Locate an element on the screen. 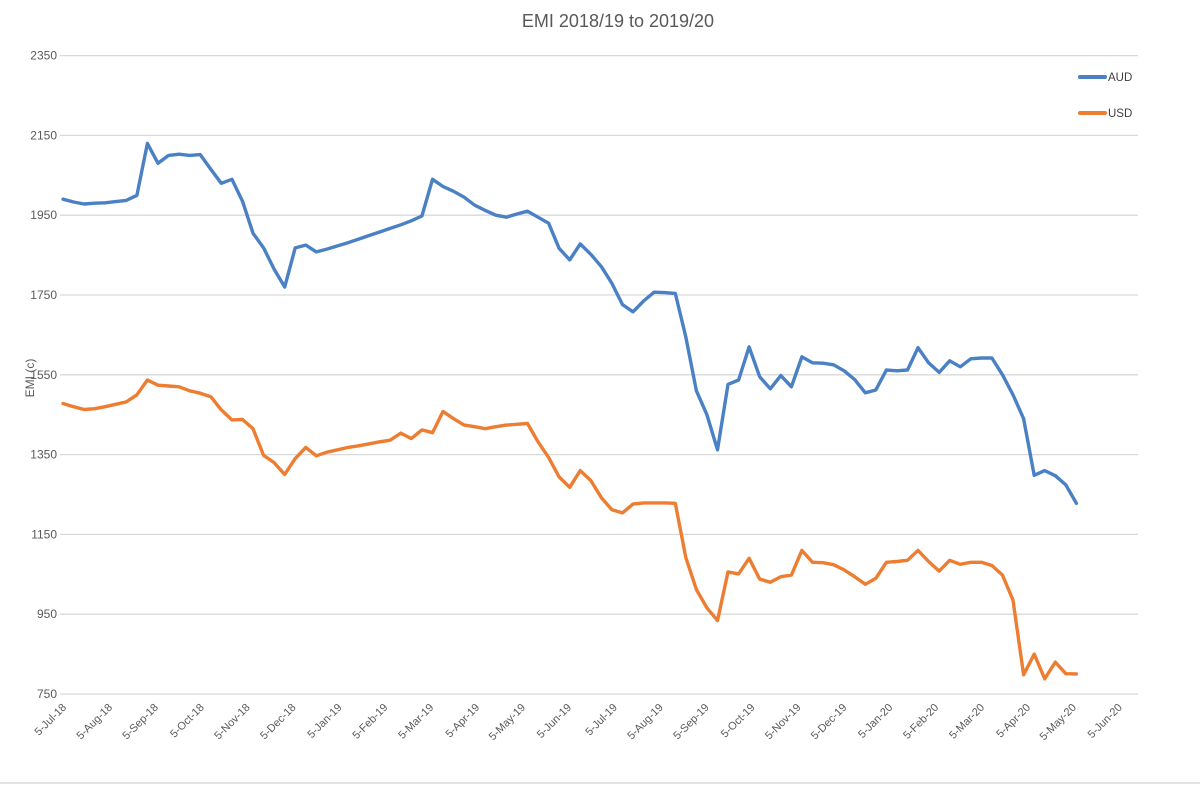 This screenshot has width=1200, height=790. chart-title: EMI 2018/19 to 2019/20 is located at coordinates (618, 21).